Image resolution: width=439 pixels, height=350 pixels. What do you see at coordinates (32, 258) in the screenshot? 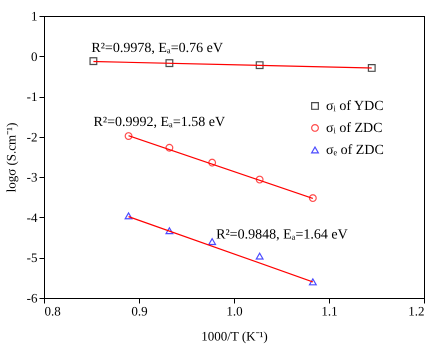
I see `y-tick-label: -5` at bounding box center [32, 258].